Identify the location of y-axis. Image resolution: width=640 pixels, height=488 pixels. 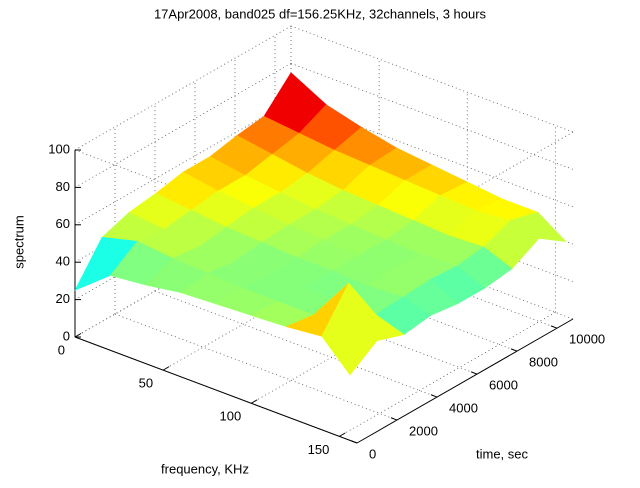
(465, 381).